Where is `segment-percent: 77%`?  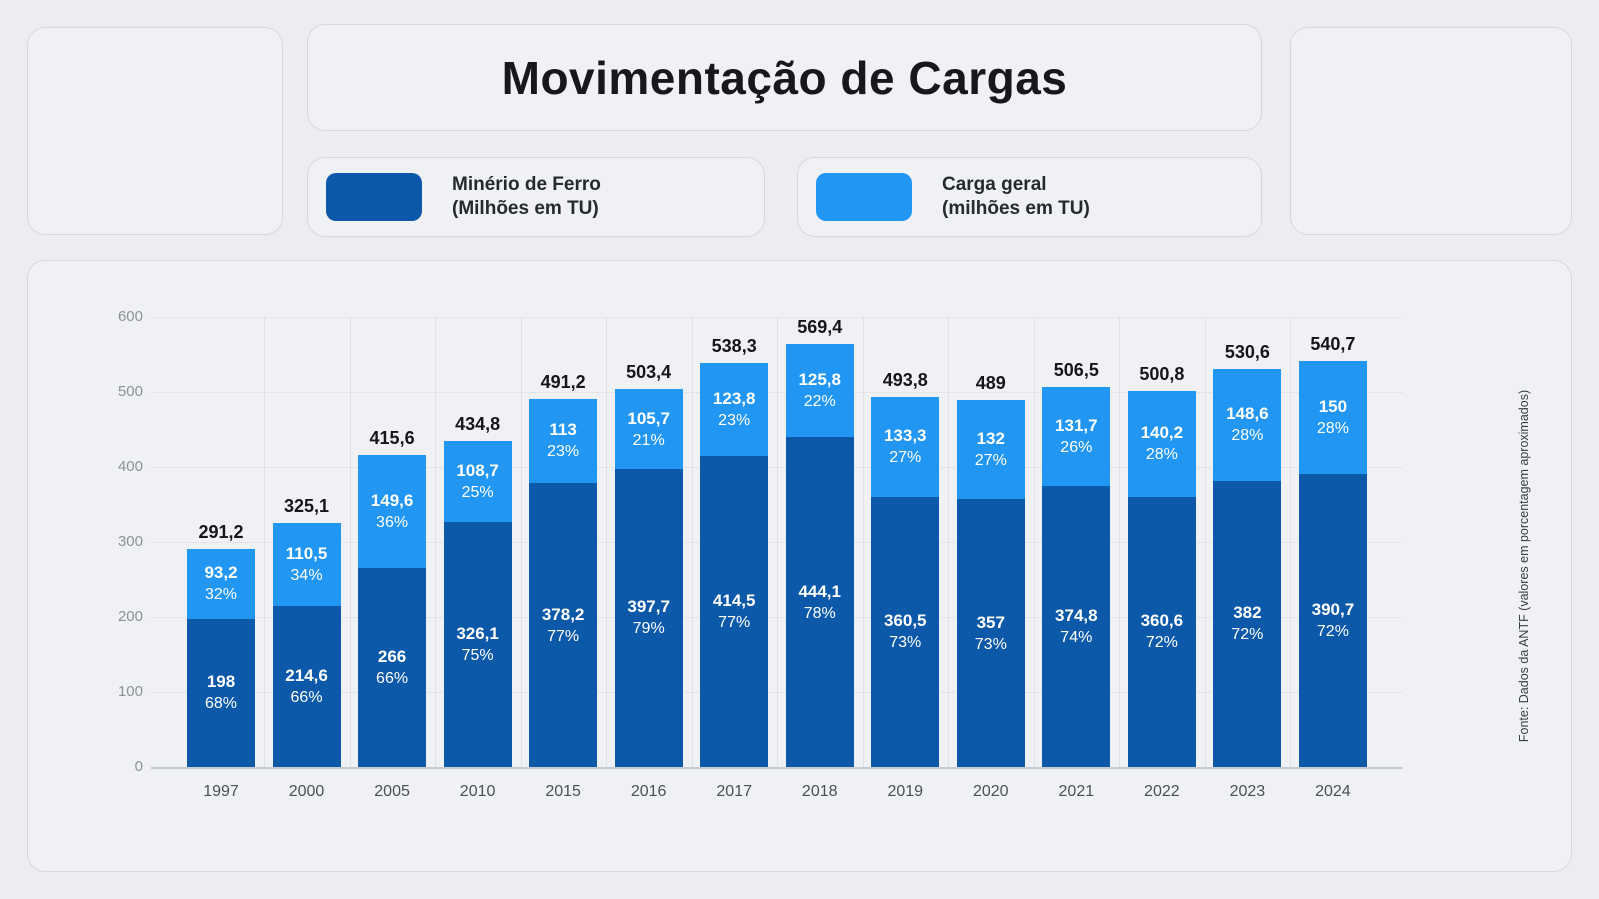
segment-percent: 77% is located at coordinates (563, 636).